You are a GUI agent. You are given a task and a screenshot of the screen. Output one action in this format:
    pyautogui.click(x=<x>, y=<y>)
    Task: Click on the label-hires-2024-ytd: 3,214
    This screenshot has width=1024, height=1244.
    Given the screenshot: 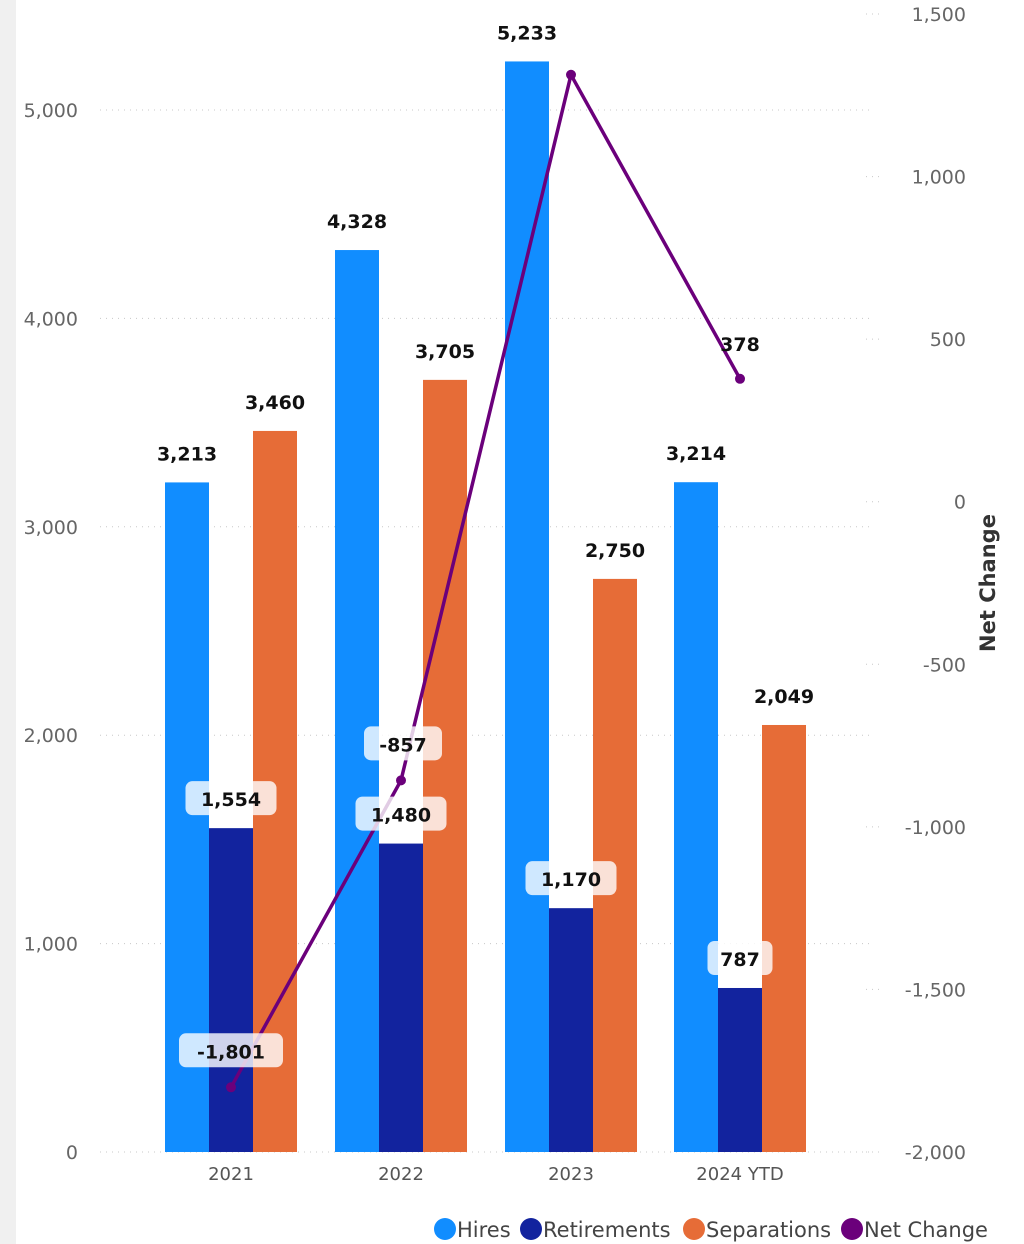 What is the action you would take?
    pyautogui.click(x=696, y=454)
    